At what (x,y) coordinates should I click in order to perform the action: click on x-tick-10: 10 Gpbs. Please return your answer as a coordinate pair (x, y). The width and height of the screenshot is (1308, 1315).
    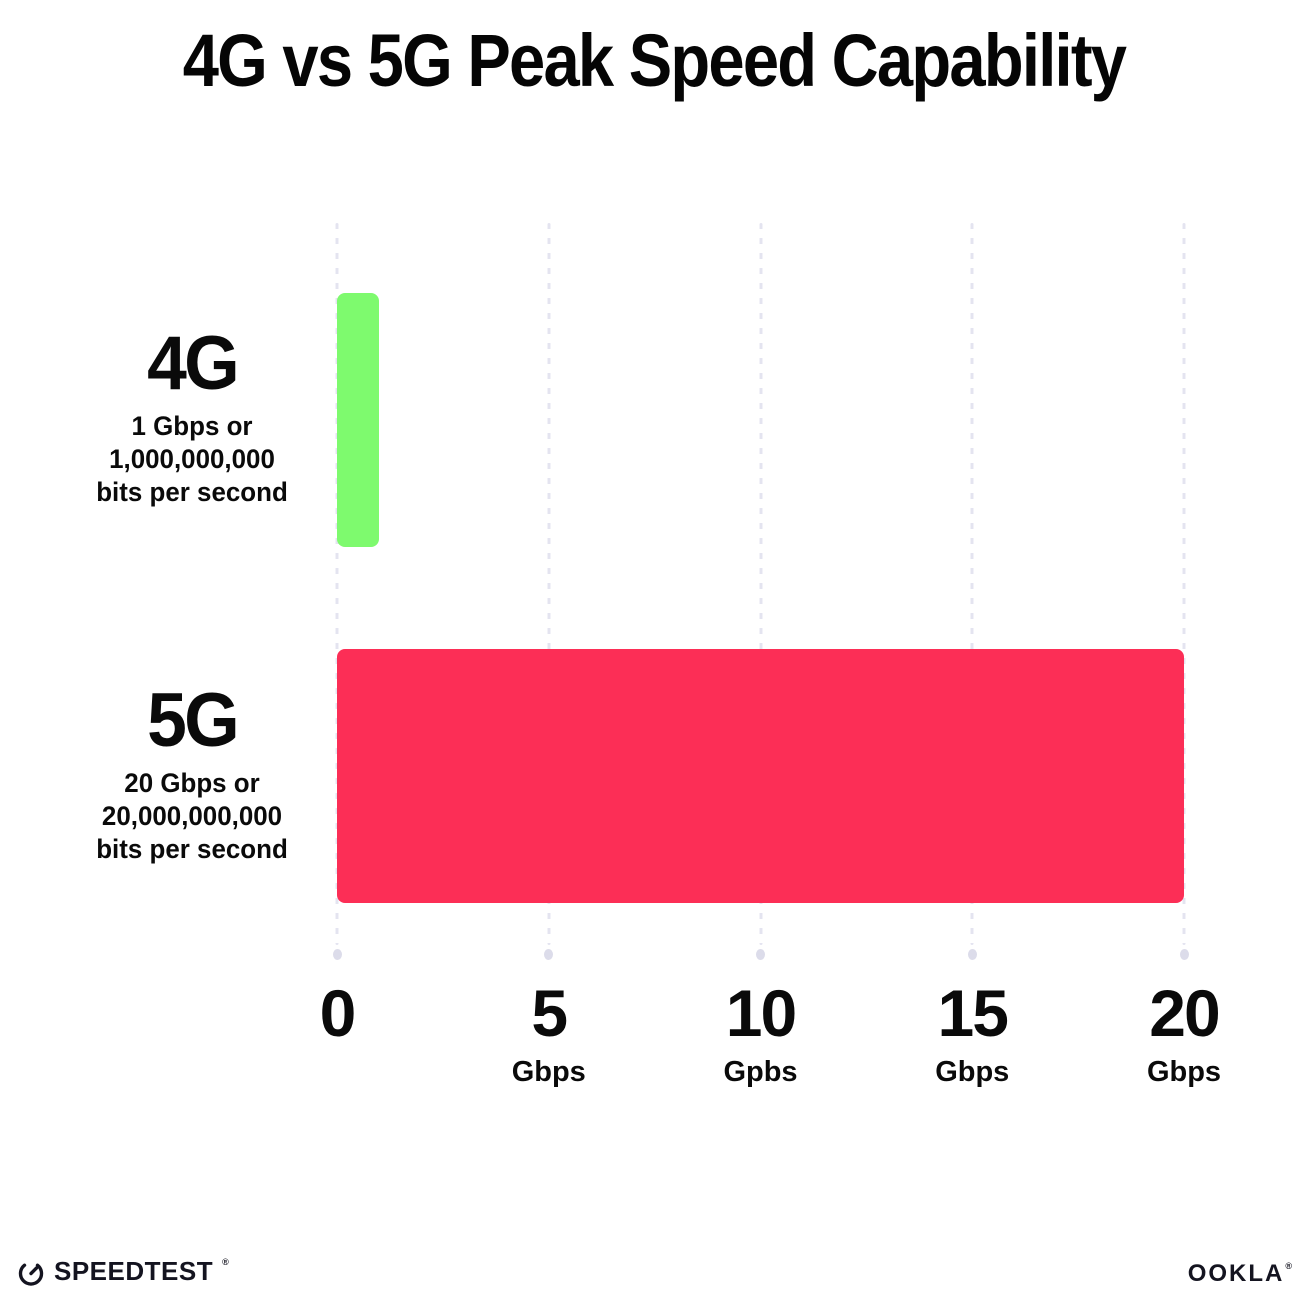
    Looking at the image, I should click on (760, 1034).